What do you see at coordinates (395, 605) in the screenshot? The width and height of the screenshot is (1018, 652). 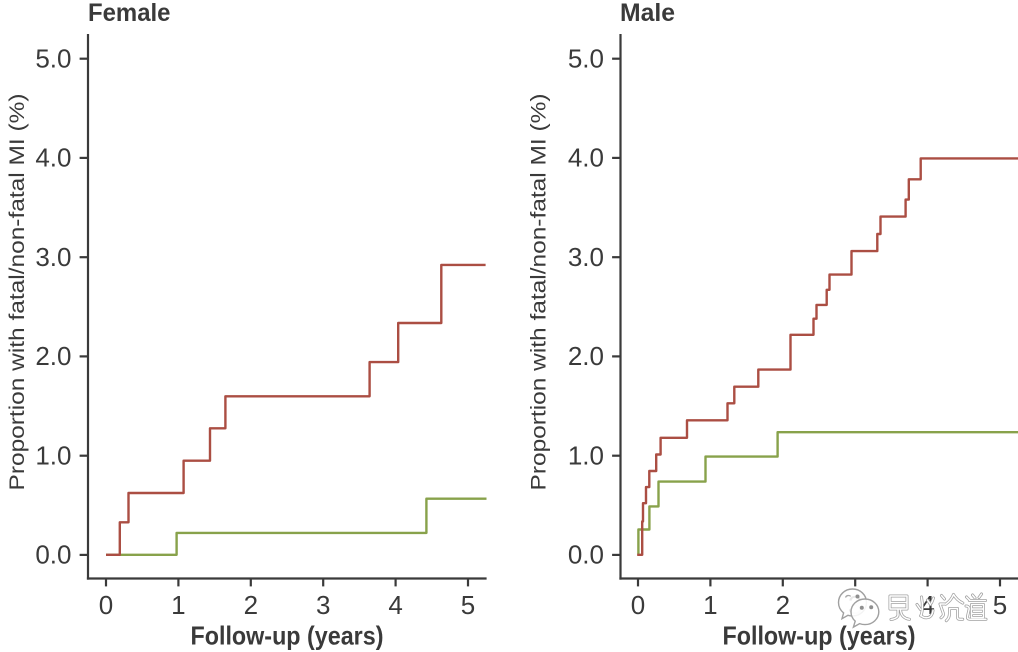 I see `svg-text: 4` at bounding box center [395, 605].